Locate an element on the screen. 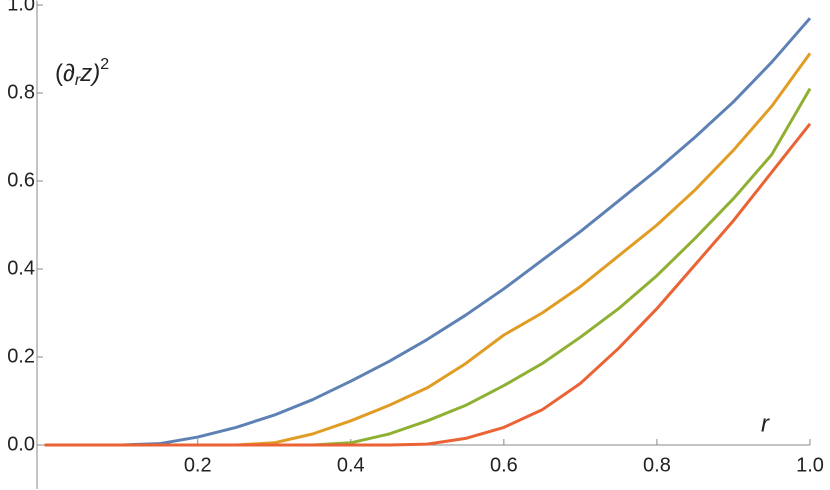 The width and height of the screenshot is (830, 490). y-label-sup: 2 is located at coordinates (104, 64).